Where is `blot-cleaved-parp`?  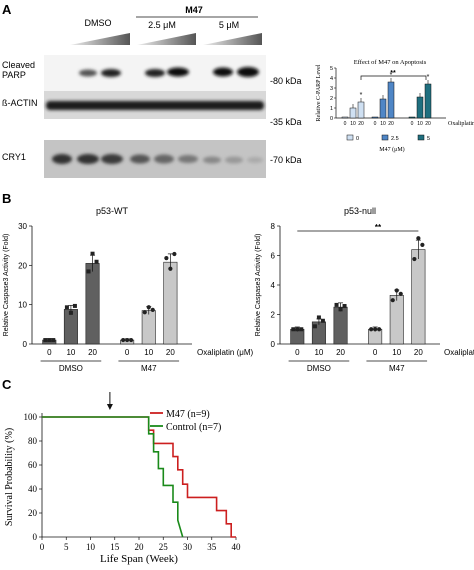 blot-cleaved-parp is located at coordinates (155, 73).